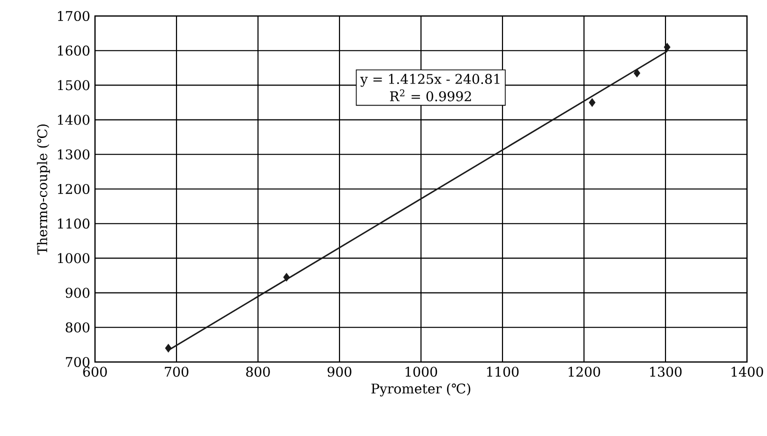 This screenshot has height=436, width=767. I want to click on y-tick-label: 1100, so click(74, 223).